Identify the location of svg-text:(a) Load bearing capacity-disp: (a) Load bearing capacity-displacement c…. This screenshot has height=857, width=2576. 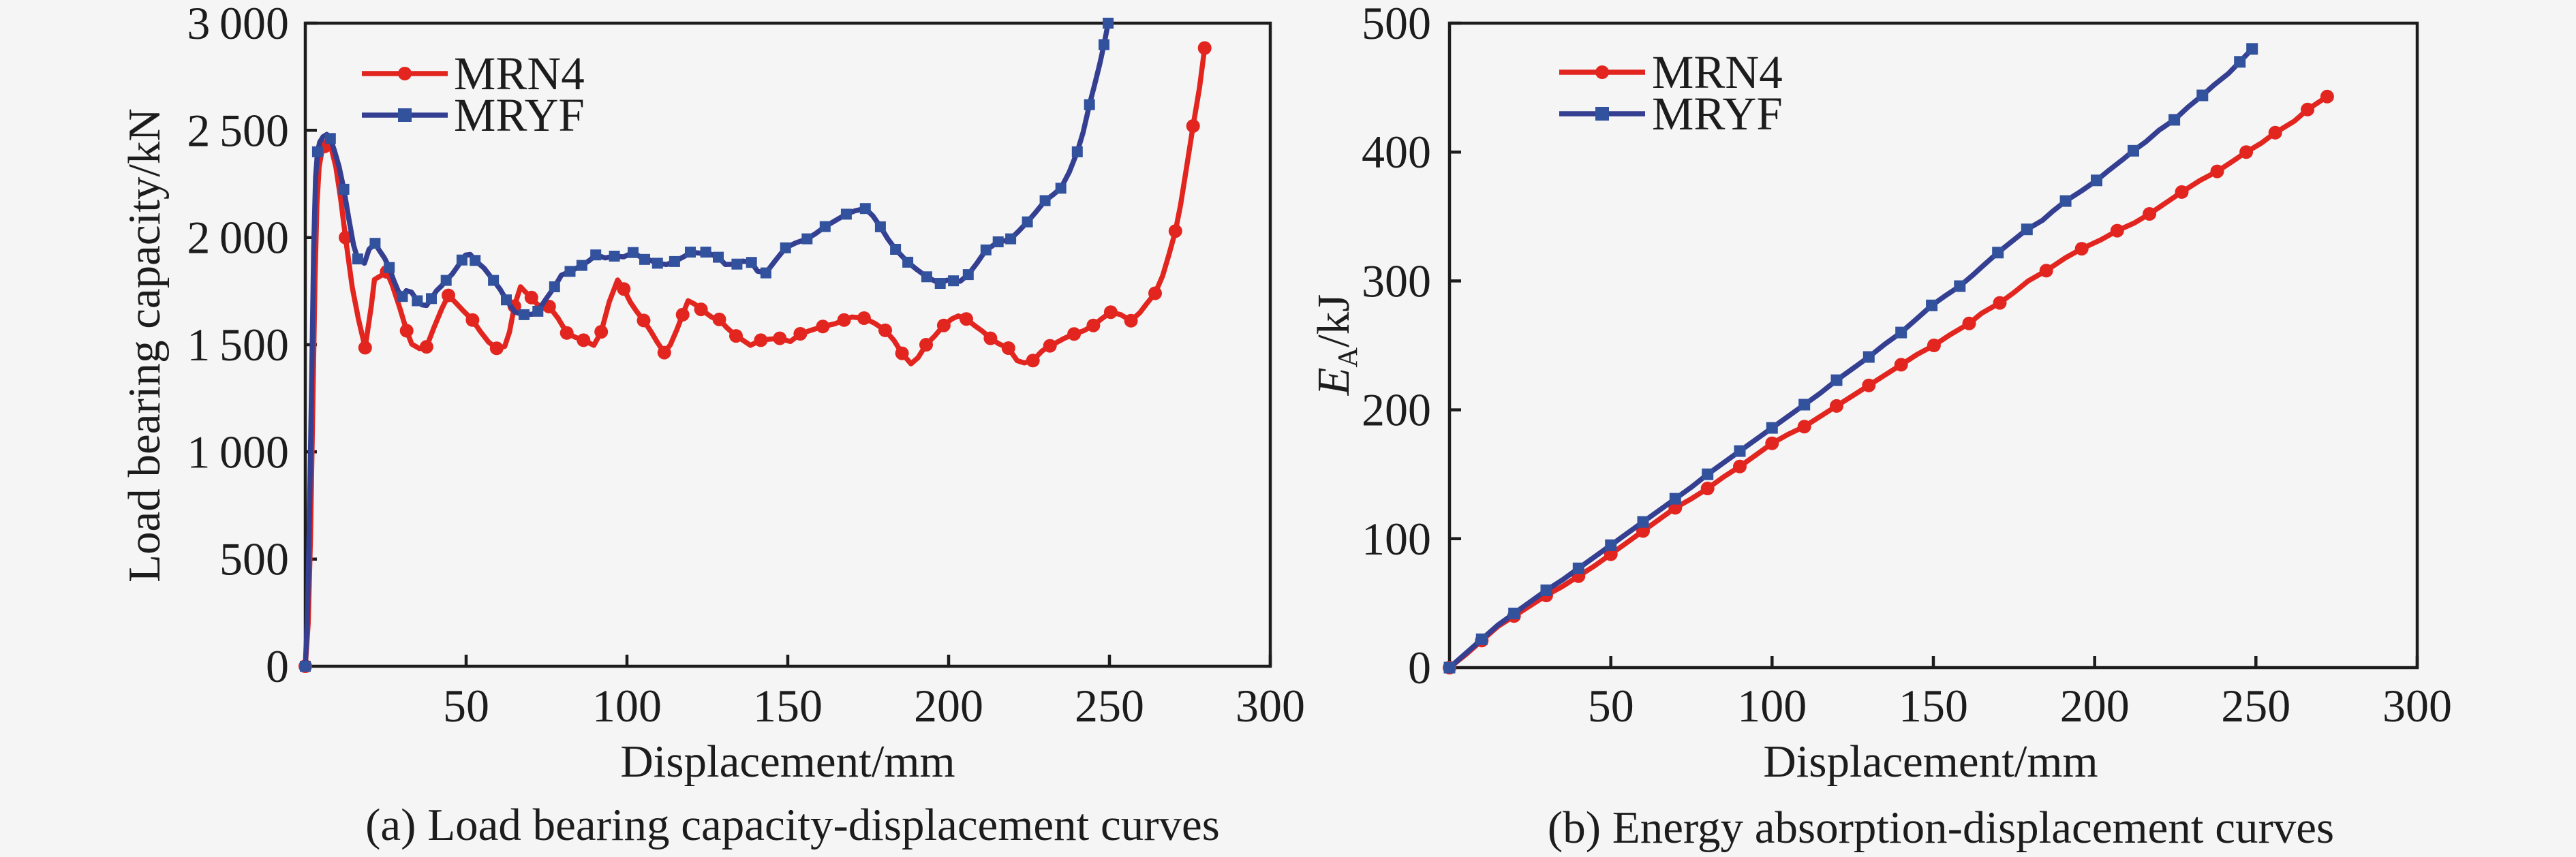
(792, 825).